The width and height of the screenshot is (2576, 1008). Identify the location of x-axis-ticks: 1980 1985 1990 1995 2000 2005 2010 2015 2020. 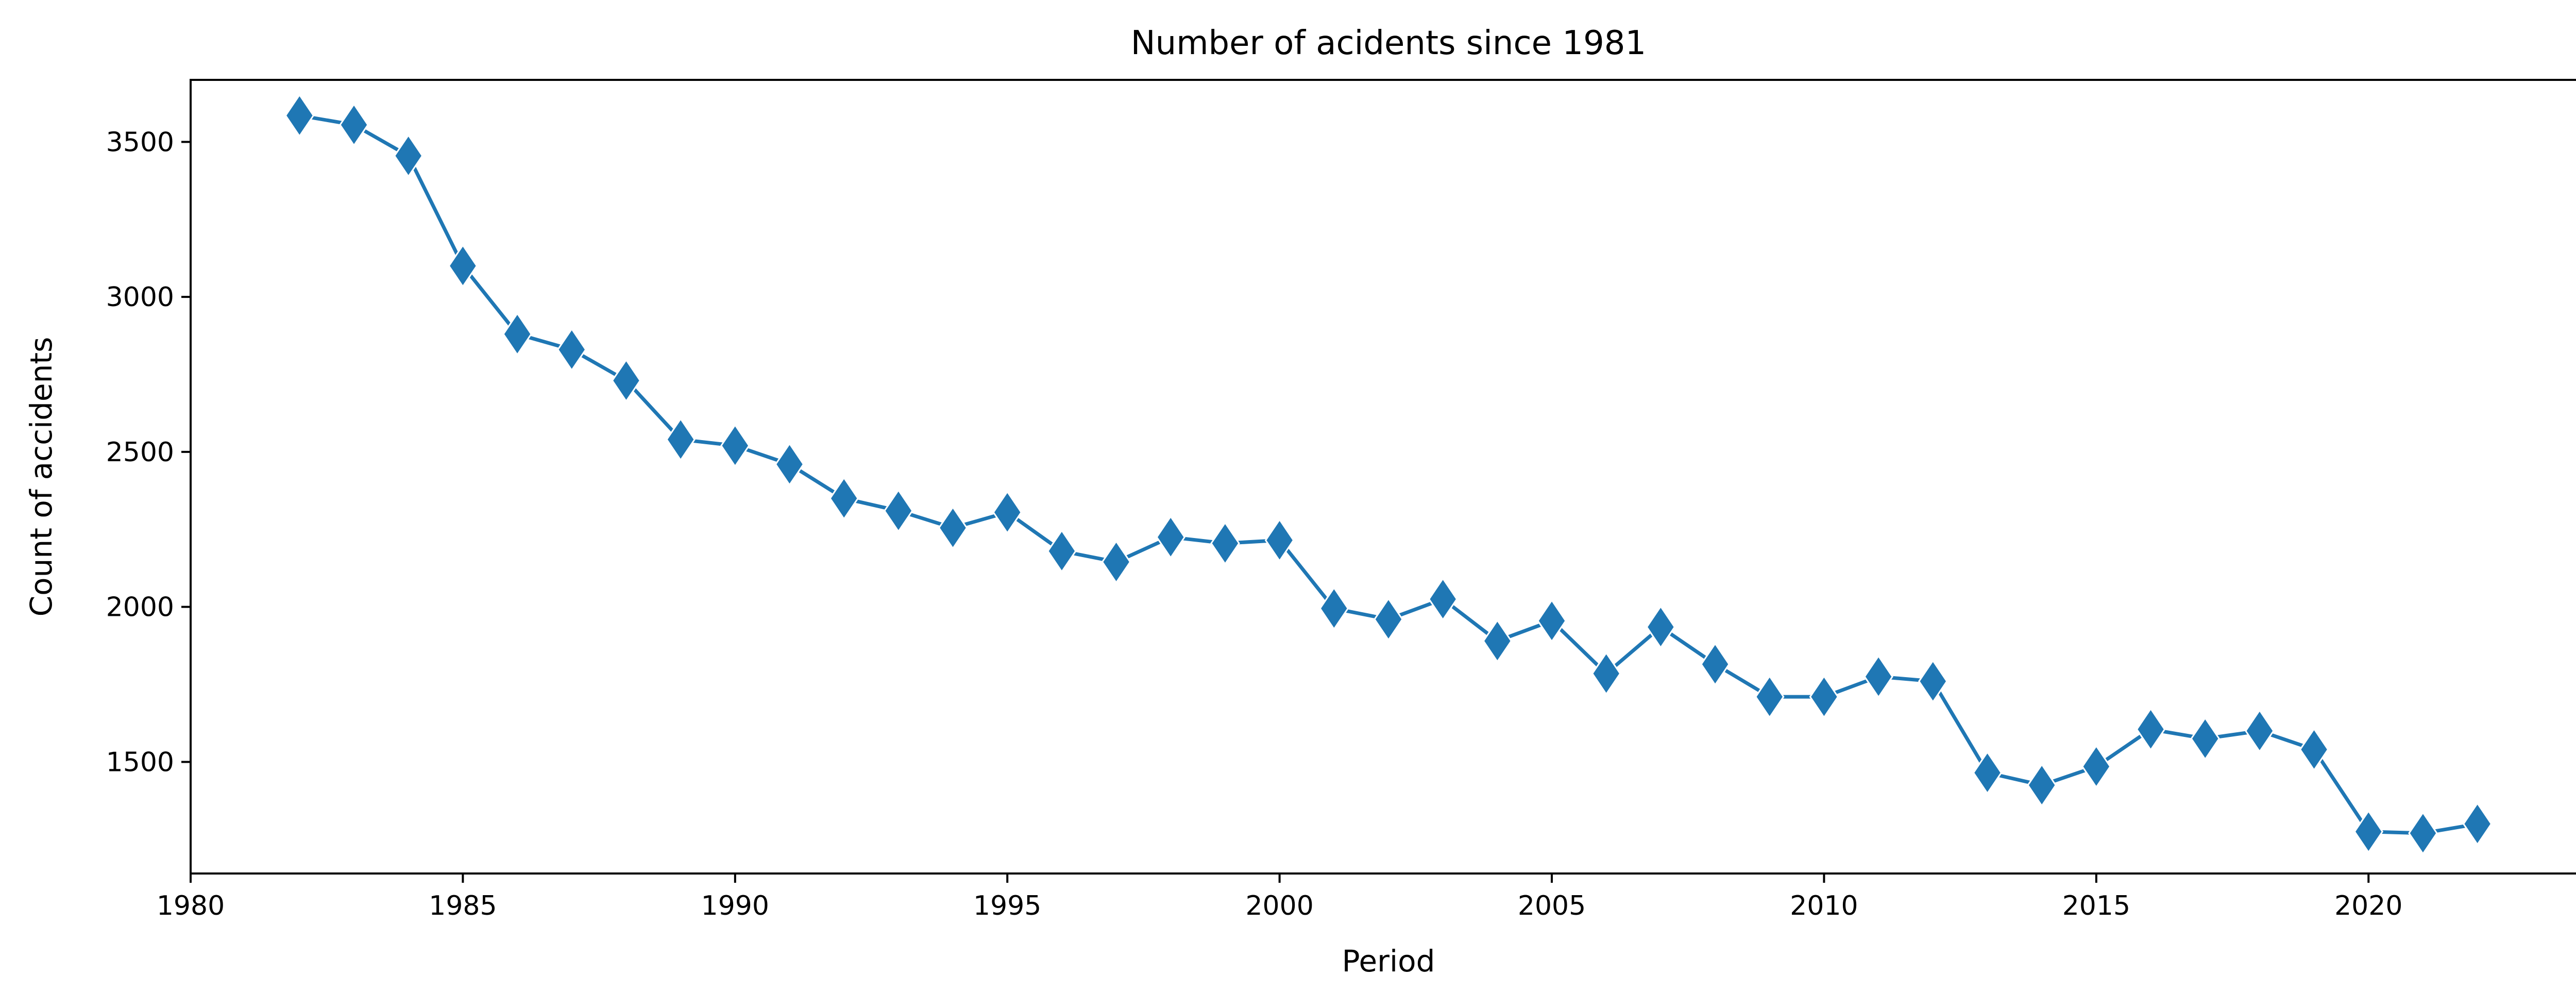
(1280, 897).